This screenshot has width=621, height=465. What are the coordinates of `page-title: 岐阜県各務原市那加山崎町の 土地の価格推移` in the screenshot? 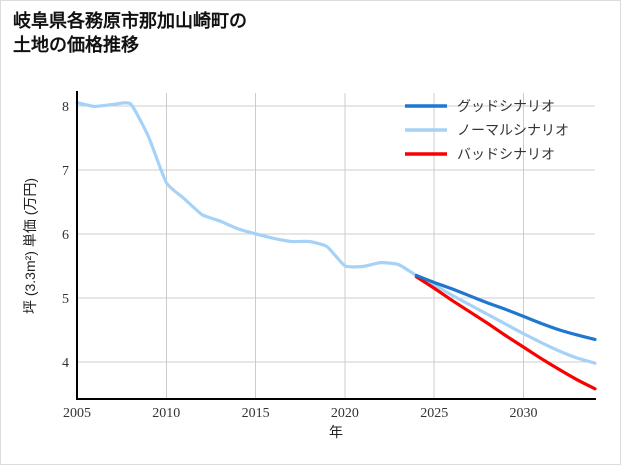 It's located at (130, 33).